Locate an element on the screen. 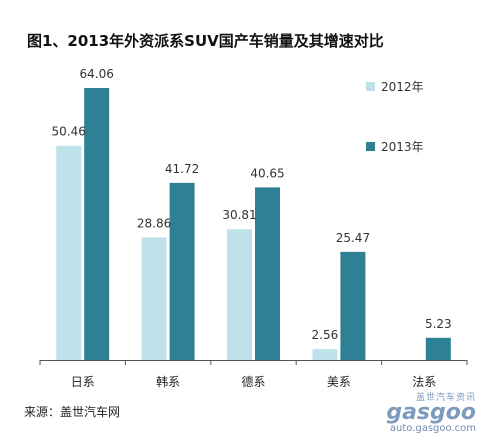 This screenshot has width=490, height=434. legend-label-2012: 2012年 is located at coordinates (402, 87).